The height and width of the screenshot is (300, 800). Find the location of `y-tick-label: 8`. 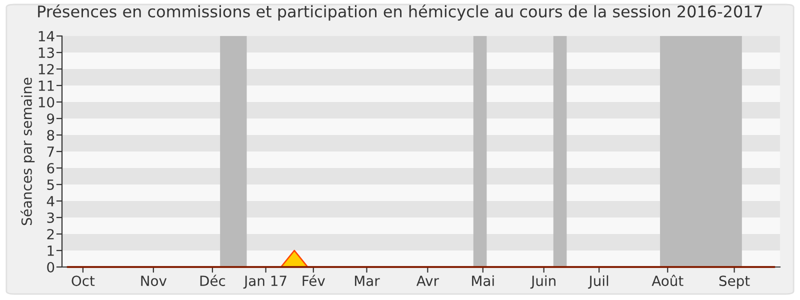

y-tick-label: 8 is located at coordinates (50, 135).